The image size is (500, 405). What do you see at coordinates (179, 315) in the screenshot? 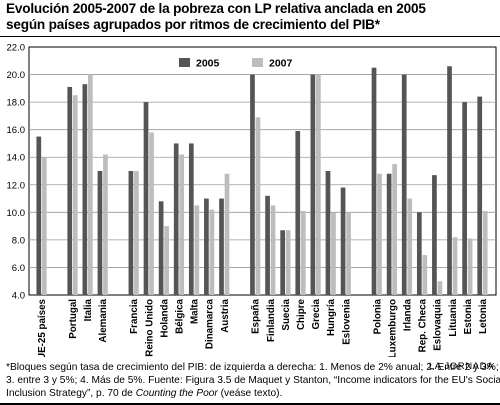
I see `x-tick-label: Bélgica` at bounding box center [179, 315].